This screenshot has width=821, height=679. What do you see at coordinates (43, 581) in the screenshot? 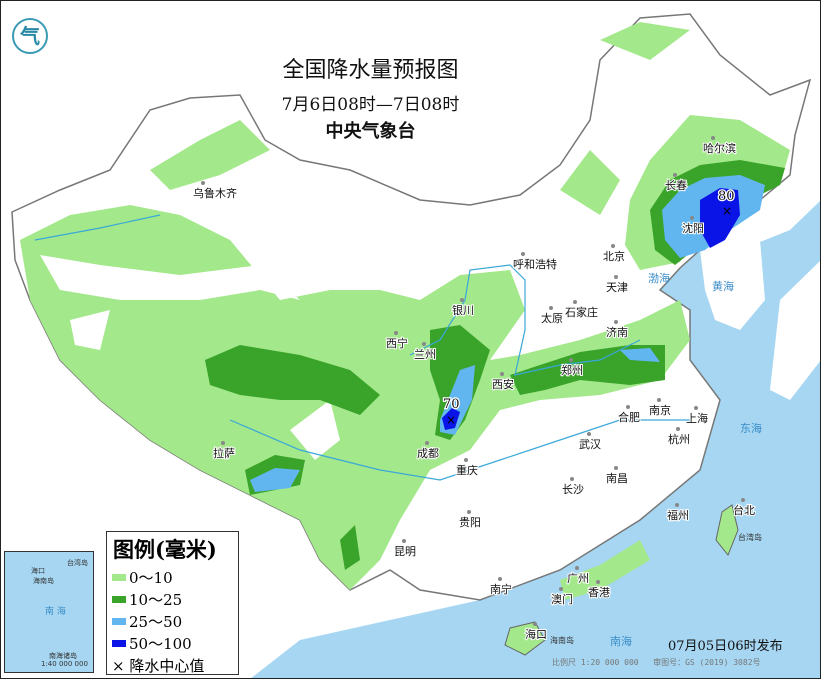
I see `inset-hainan: 海南岛` at bounding box center [43, 581].